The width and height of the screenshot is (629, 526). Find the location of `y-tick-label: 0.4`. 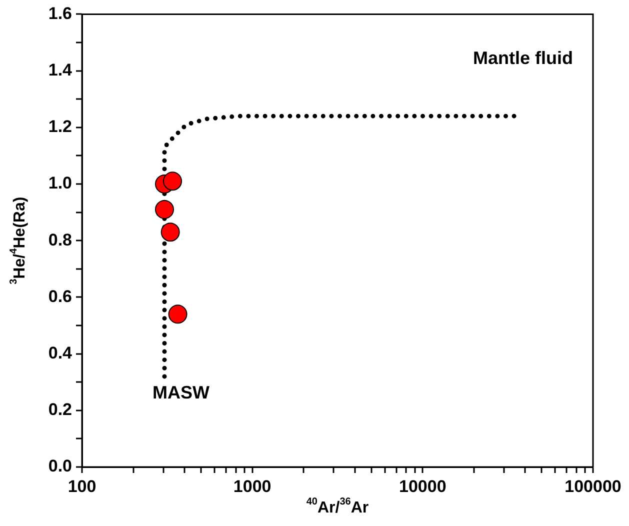

y-tick-label: 0.4 is located at coordinates (60, 352).